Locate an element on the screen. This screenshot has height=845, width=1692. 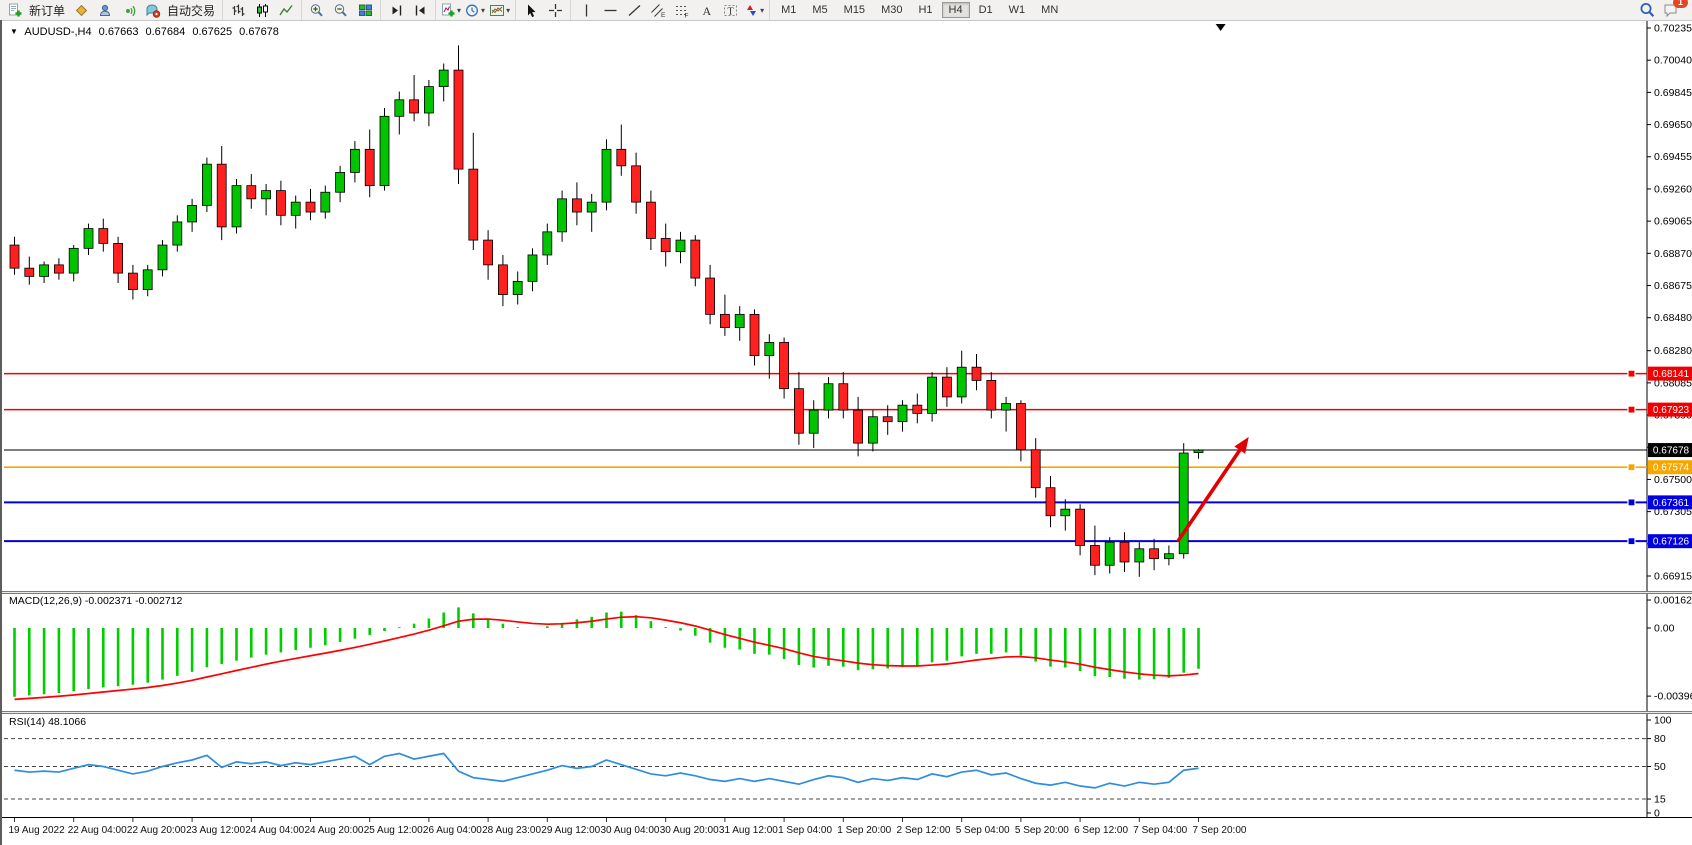
new-order-button is located at coordinates (15, 10).